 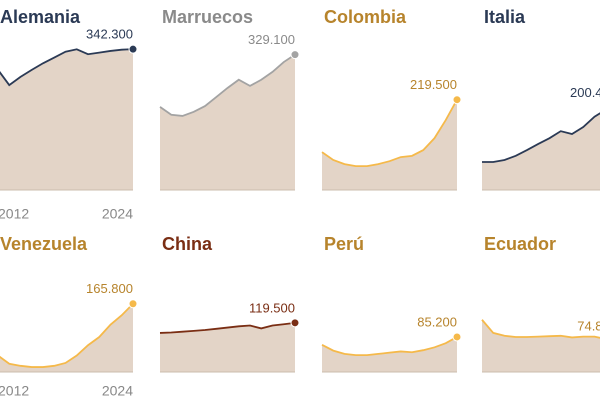 What do you see at coordinates (109, 288) in the screenshot?
I see `value-label: 165.800` at bounding box center [109, 288].